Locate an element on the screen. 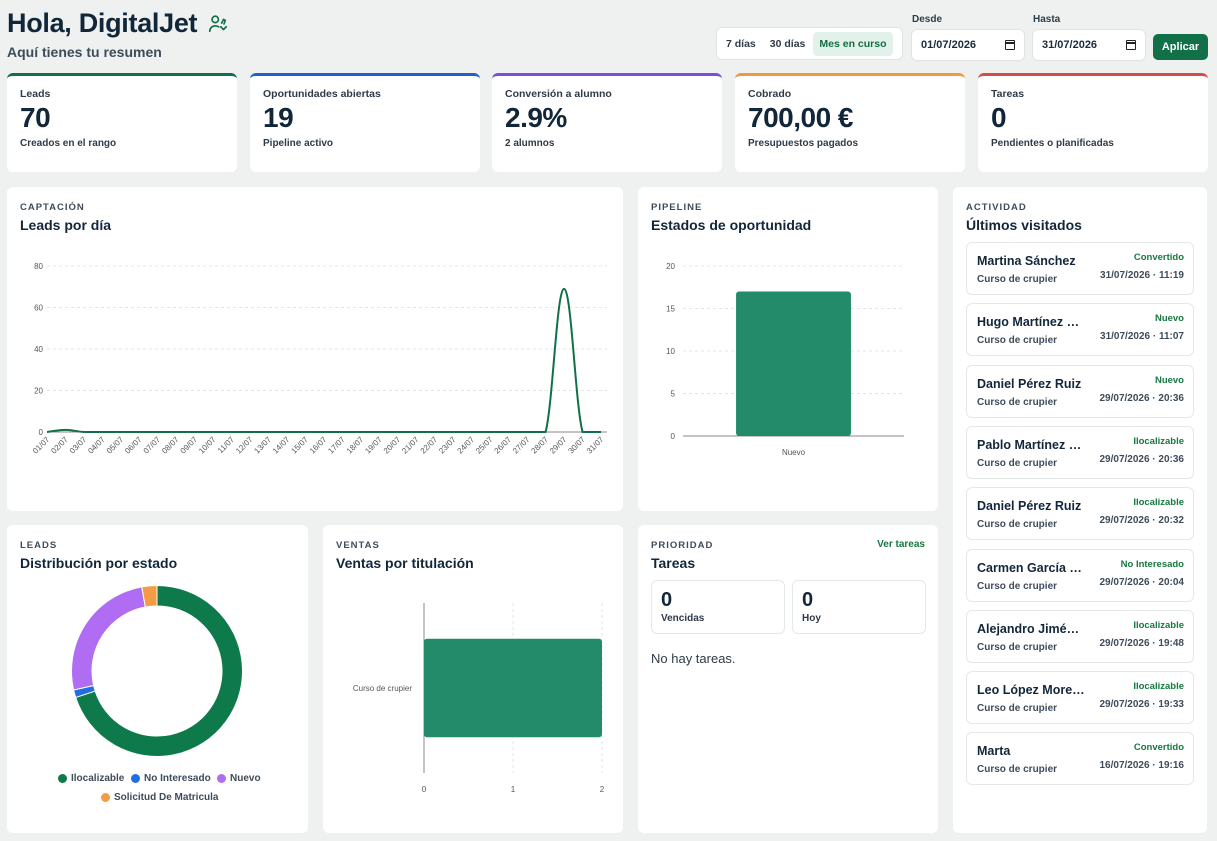  x-tick-label: 23/07 is located at coordinates (447, 445).